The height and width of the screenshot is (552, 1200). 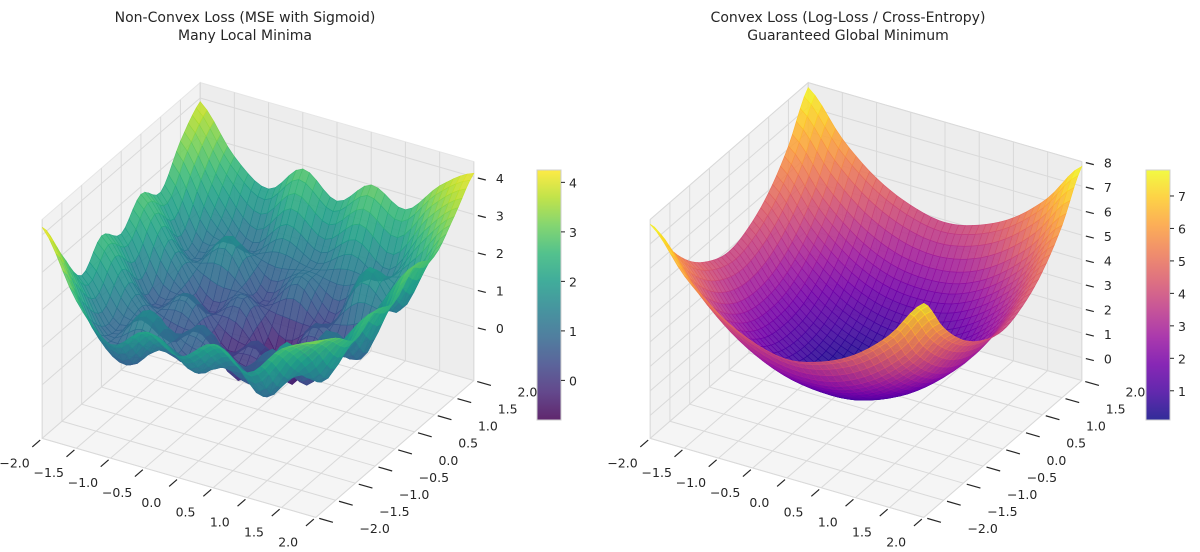 I want to click on colorbar-tick-label: 5, so click(x=1182, y=261).